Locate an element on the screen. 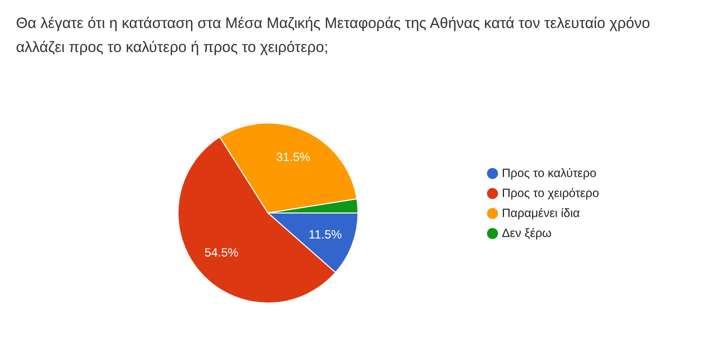  data-label: 54.5% is located at coordinates (221, 253).